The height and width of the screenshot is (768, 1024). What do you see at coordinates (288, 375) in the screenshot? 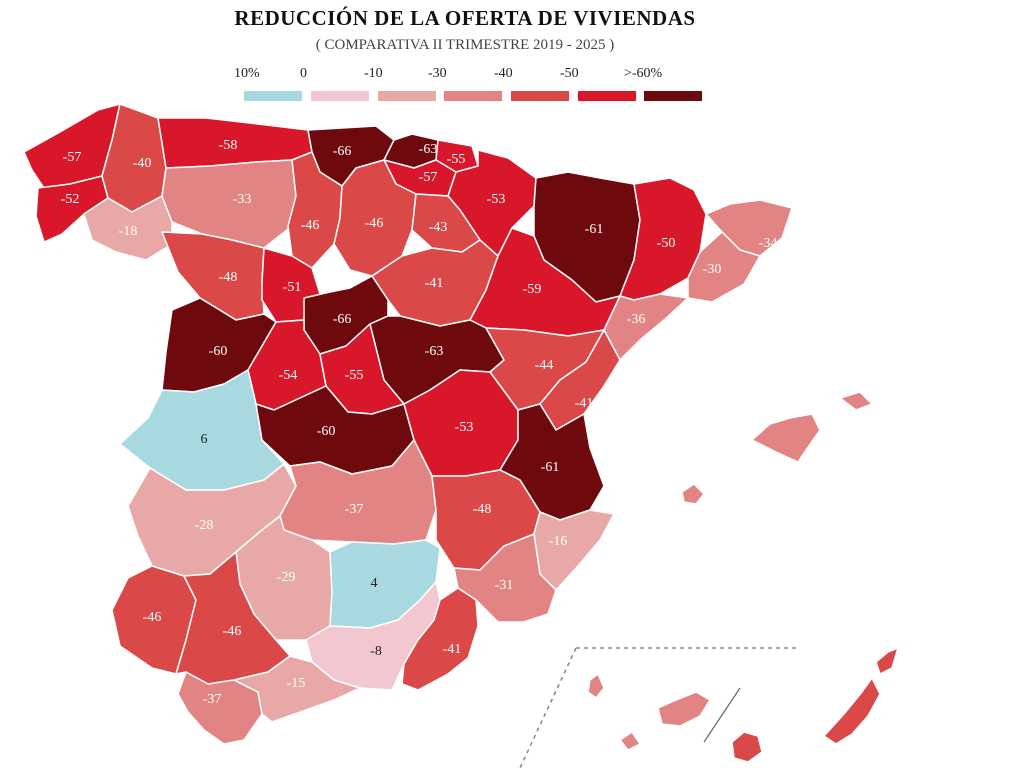
I see `value-label: -54` at bounding box center [288, 375].